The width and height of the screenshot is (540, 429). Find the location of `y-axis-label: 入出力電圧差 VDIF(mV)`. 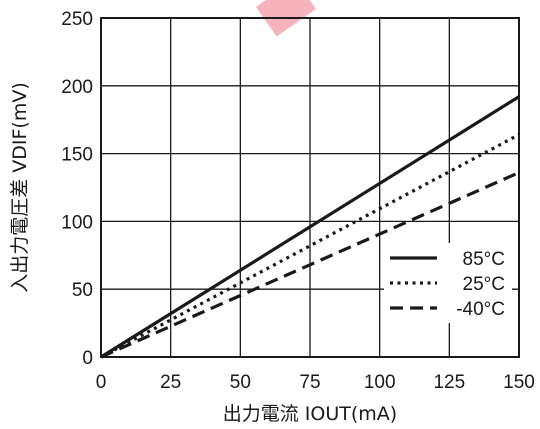

y-axis-label: 入出力電圧差 VDIF(mV) is located at coordinates (20, 187).